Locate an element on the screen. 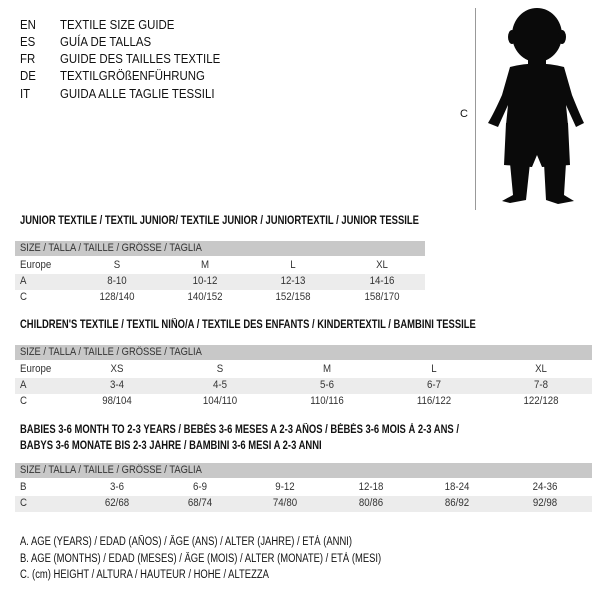 Image resolution: width=600 pixels, height=600 pixels. table-cell: 128/140 is located at coordinates (117, 297).